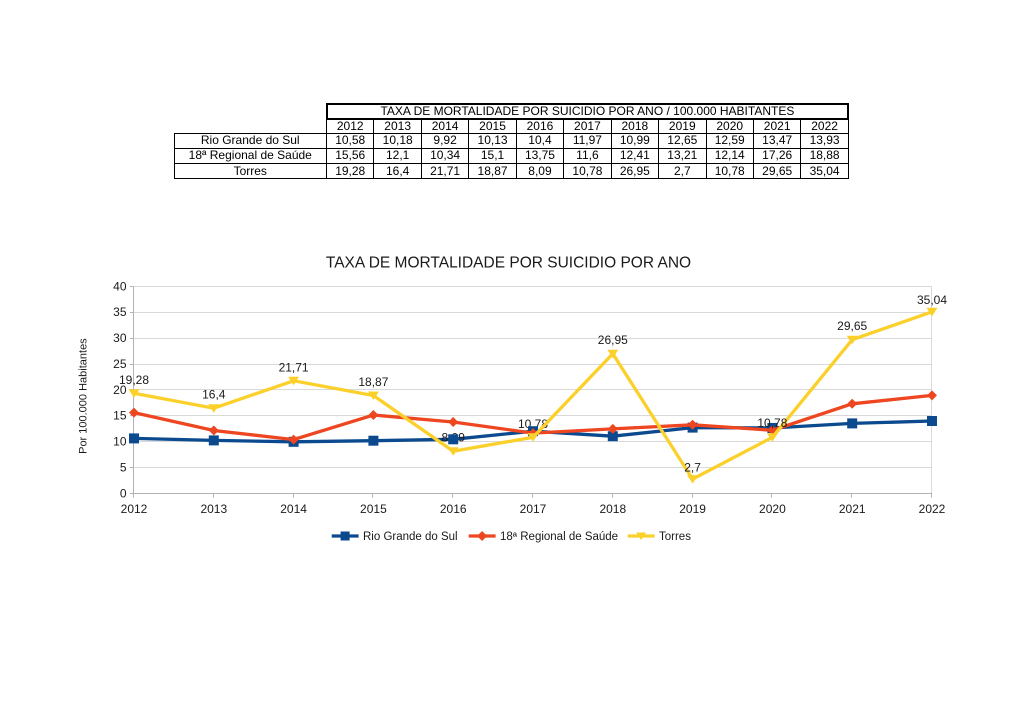  Describe the element at coordinates (134, 509) in the screenshot. I see `svg-text: 2012` at that location.